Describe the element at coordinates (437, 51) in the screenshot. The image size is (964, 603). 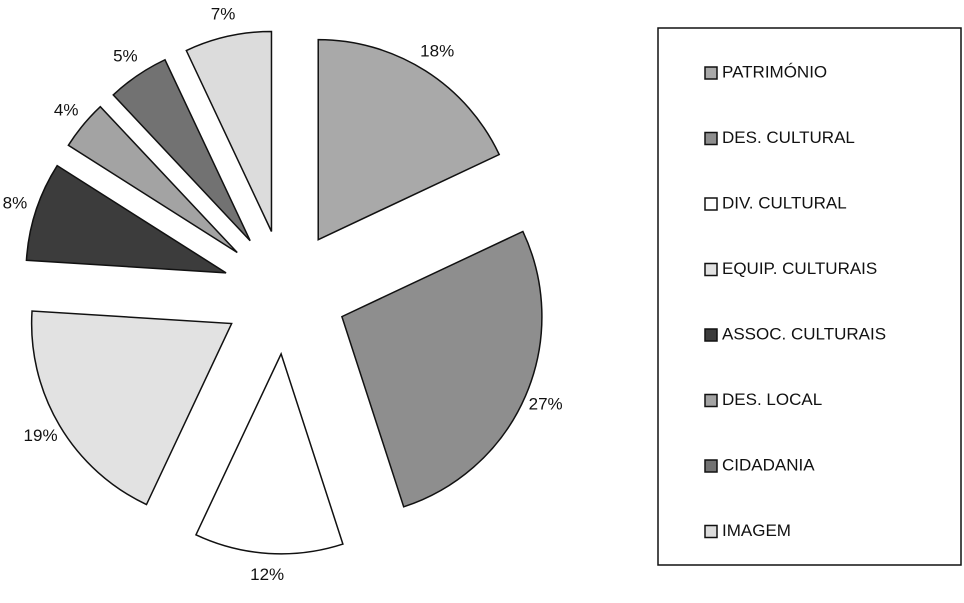
I see `data-label: 18%` at that location.